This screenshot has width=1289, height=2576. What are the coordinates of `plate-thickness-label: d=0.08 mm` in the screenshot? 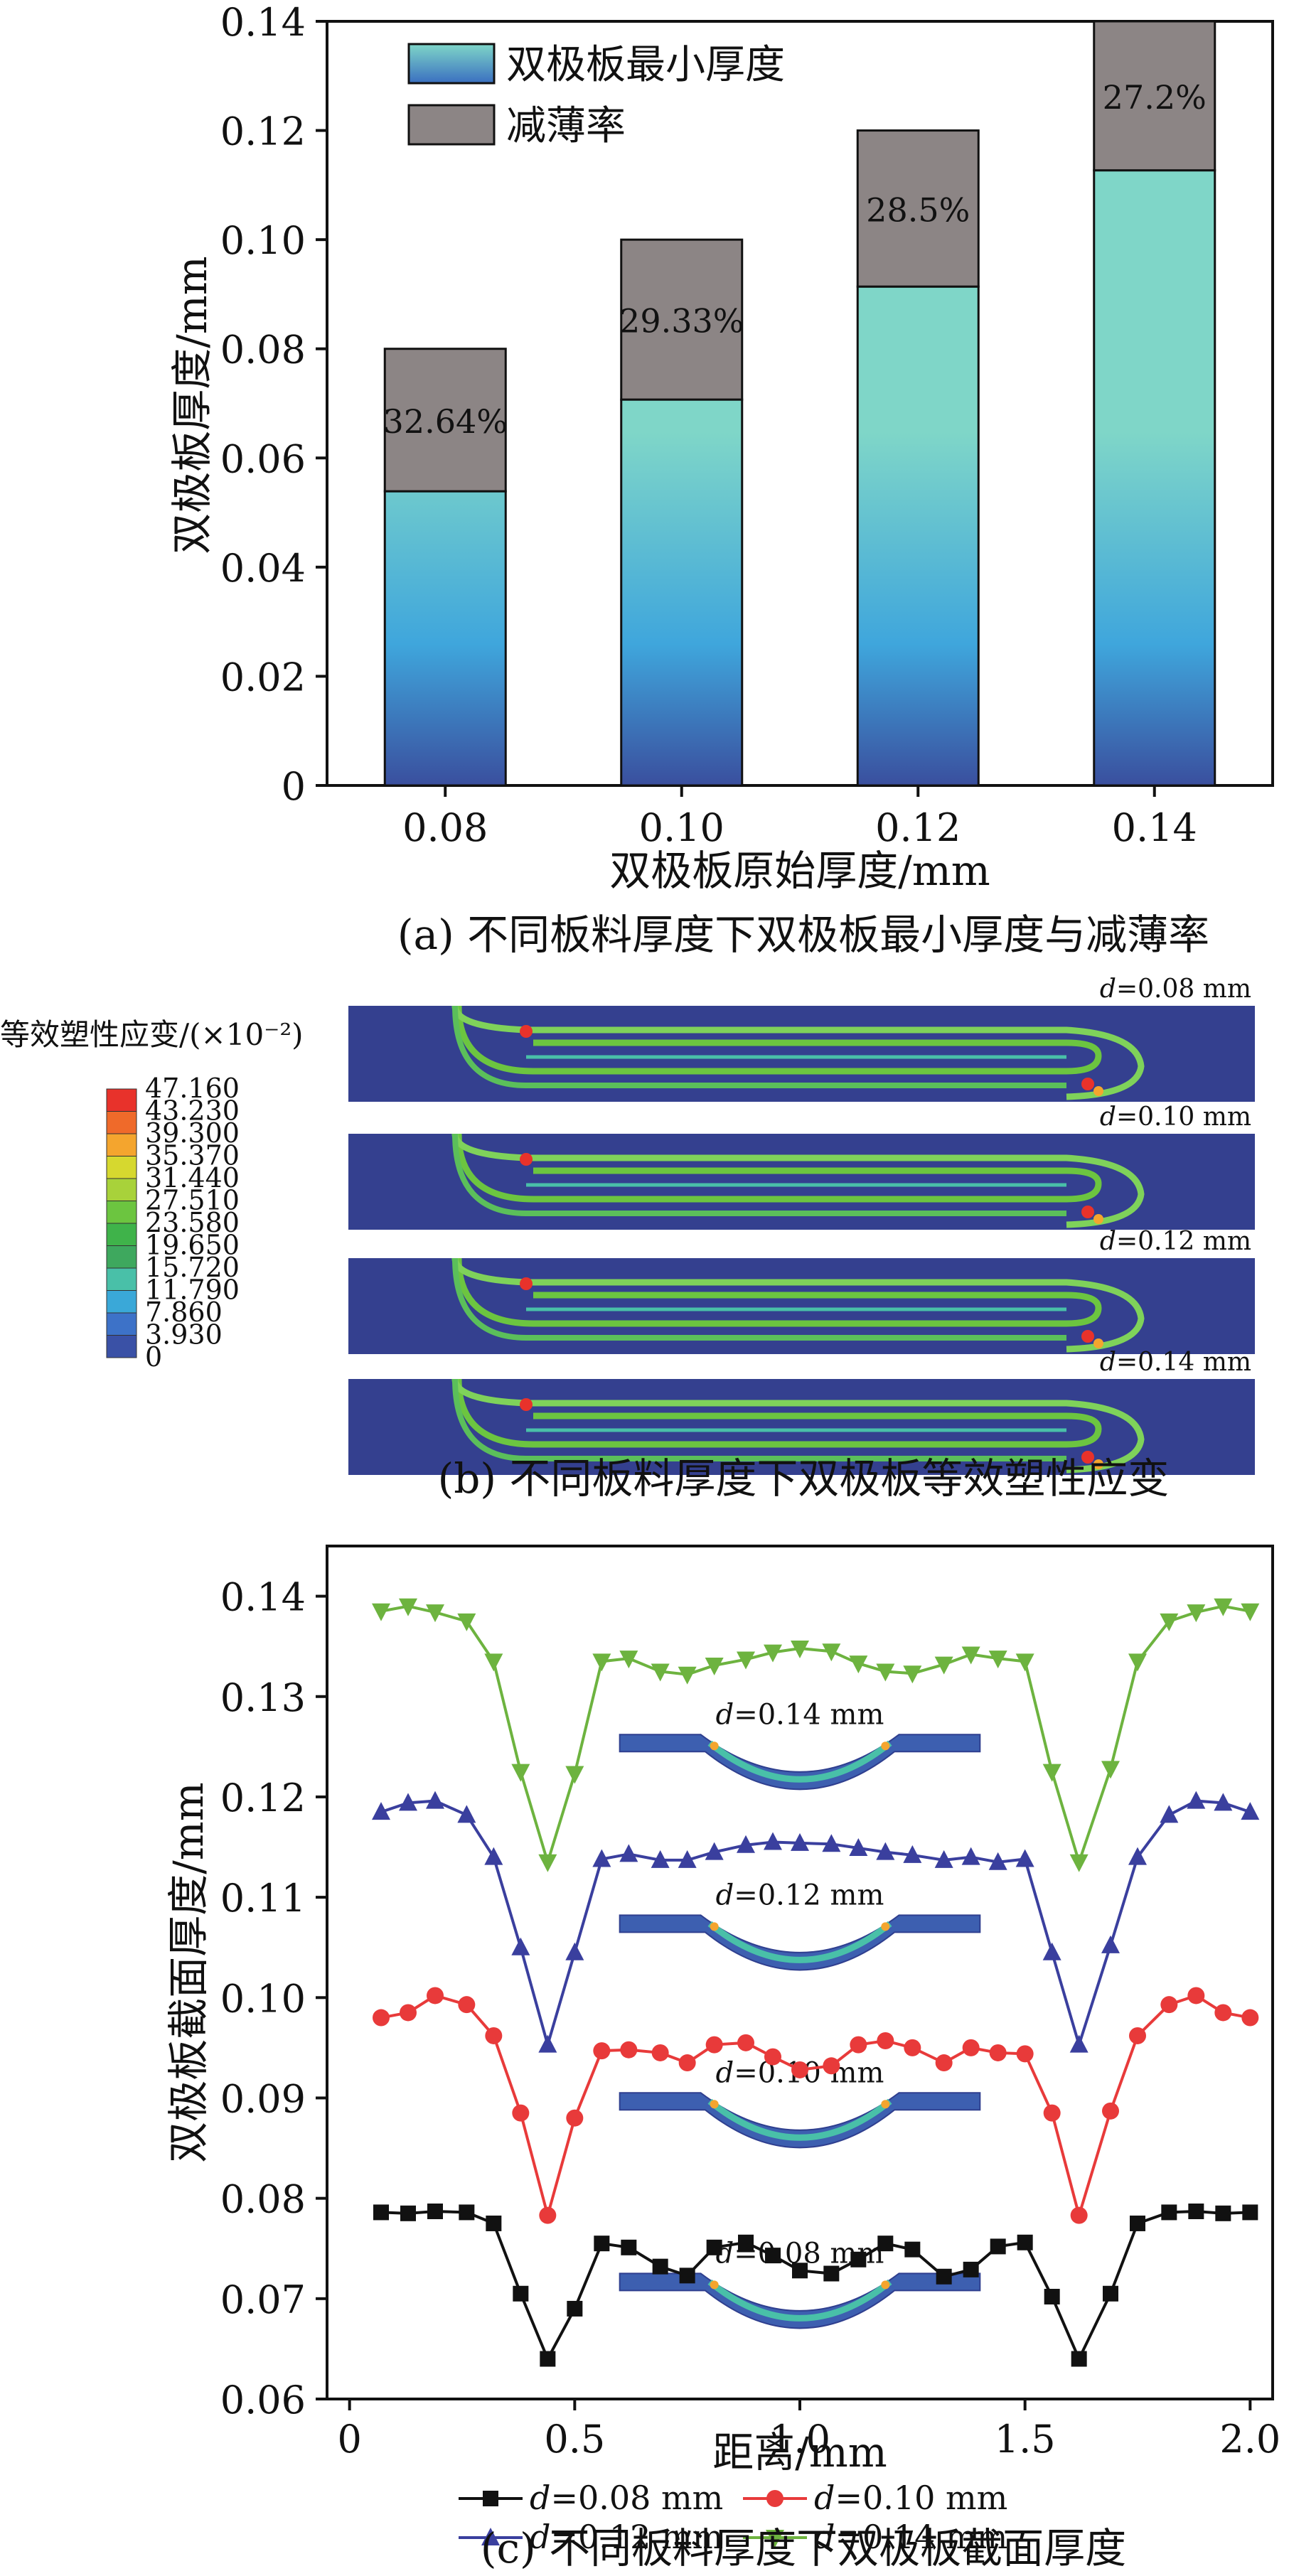 It's located at (1175, 989).